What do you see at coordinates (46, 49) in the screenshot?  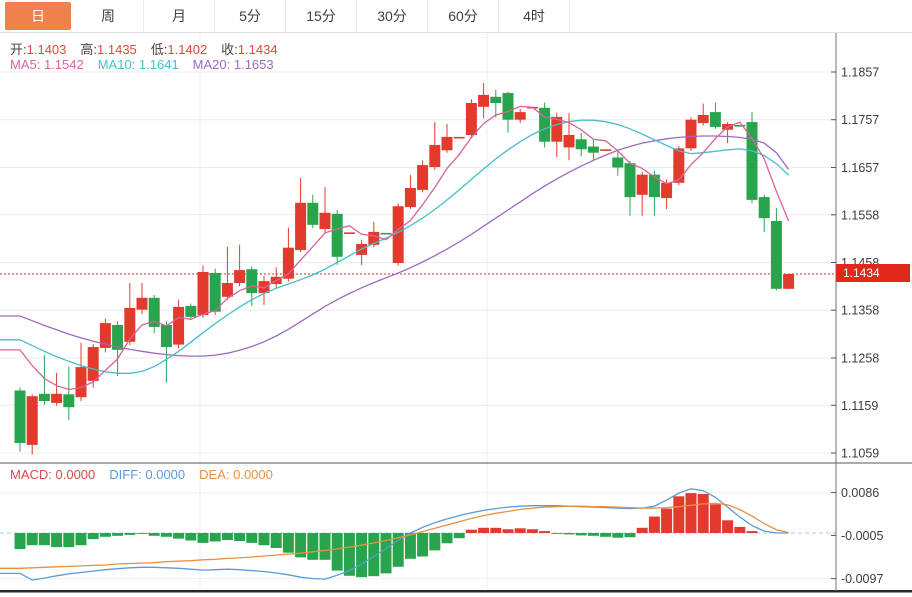 I see `ohlc-value: 1.1403` at bounding box center [46, 49].